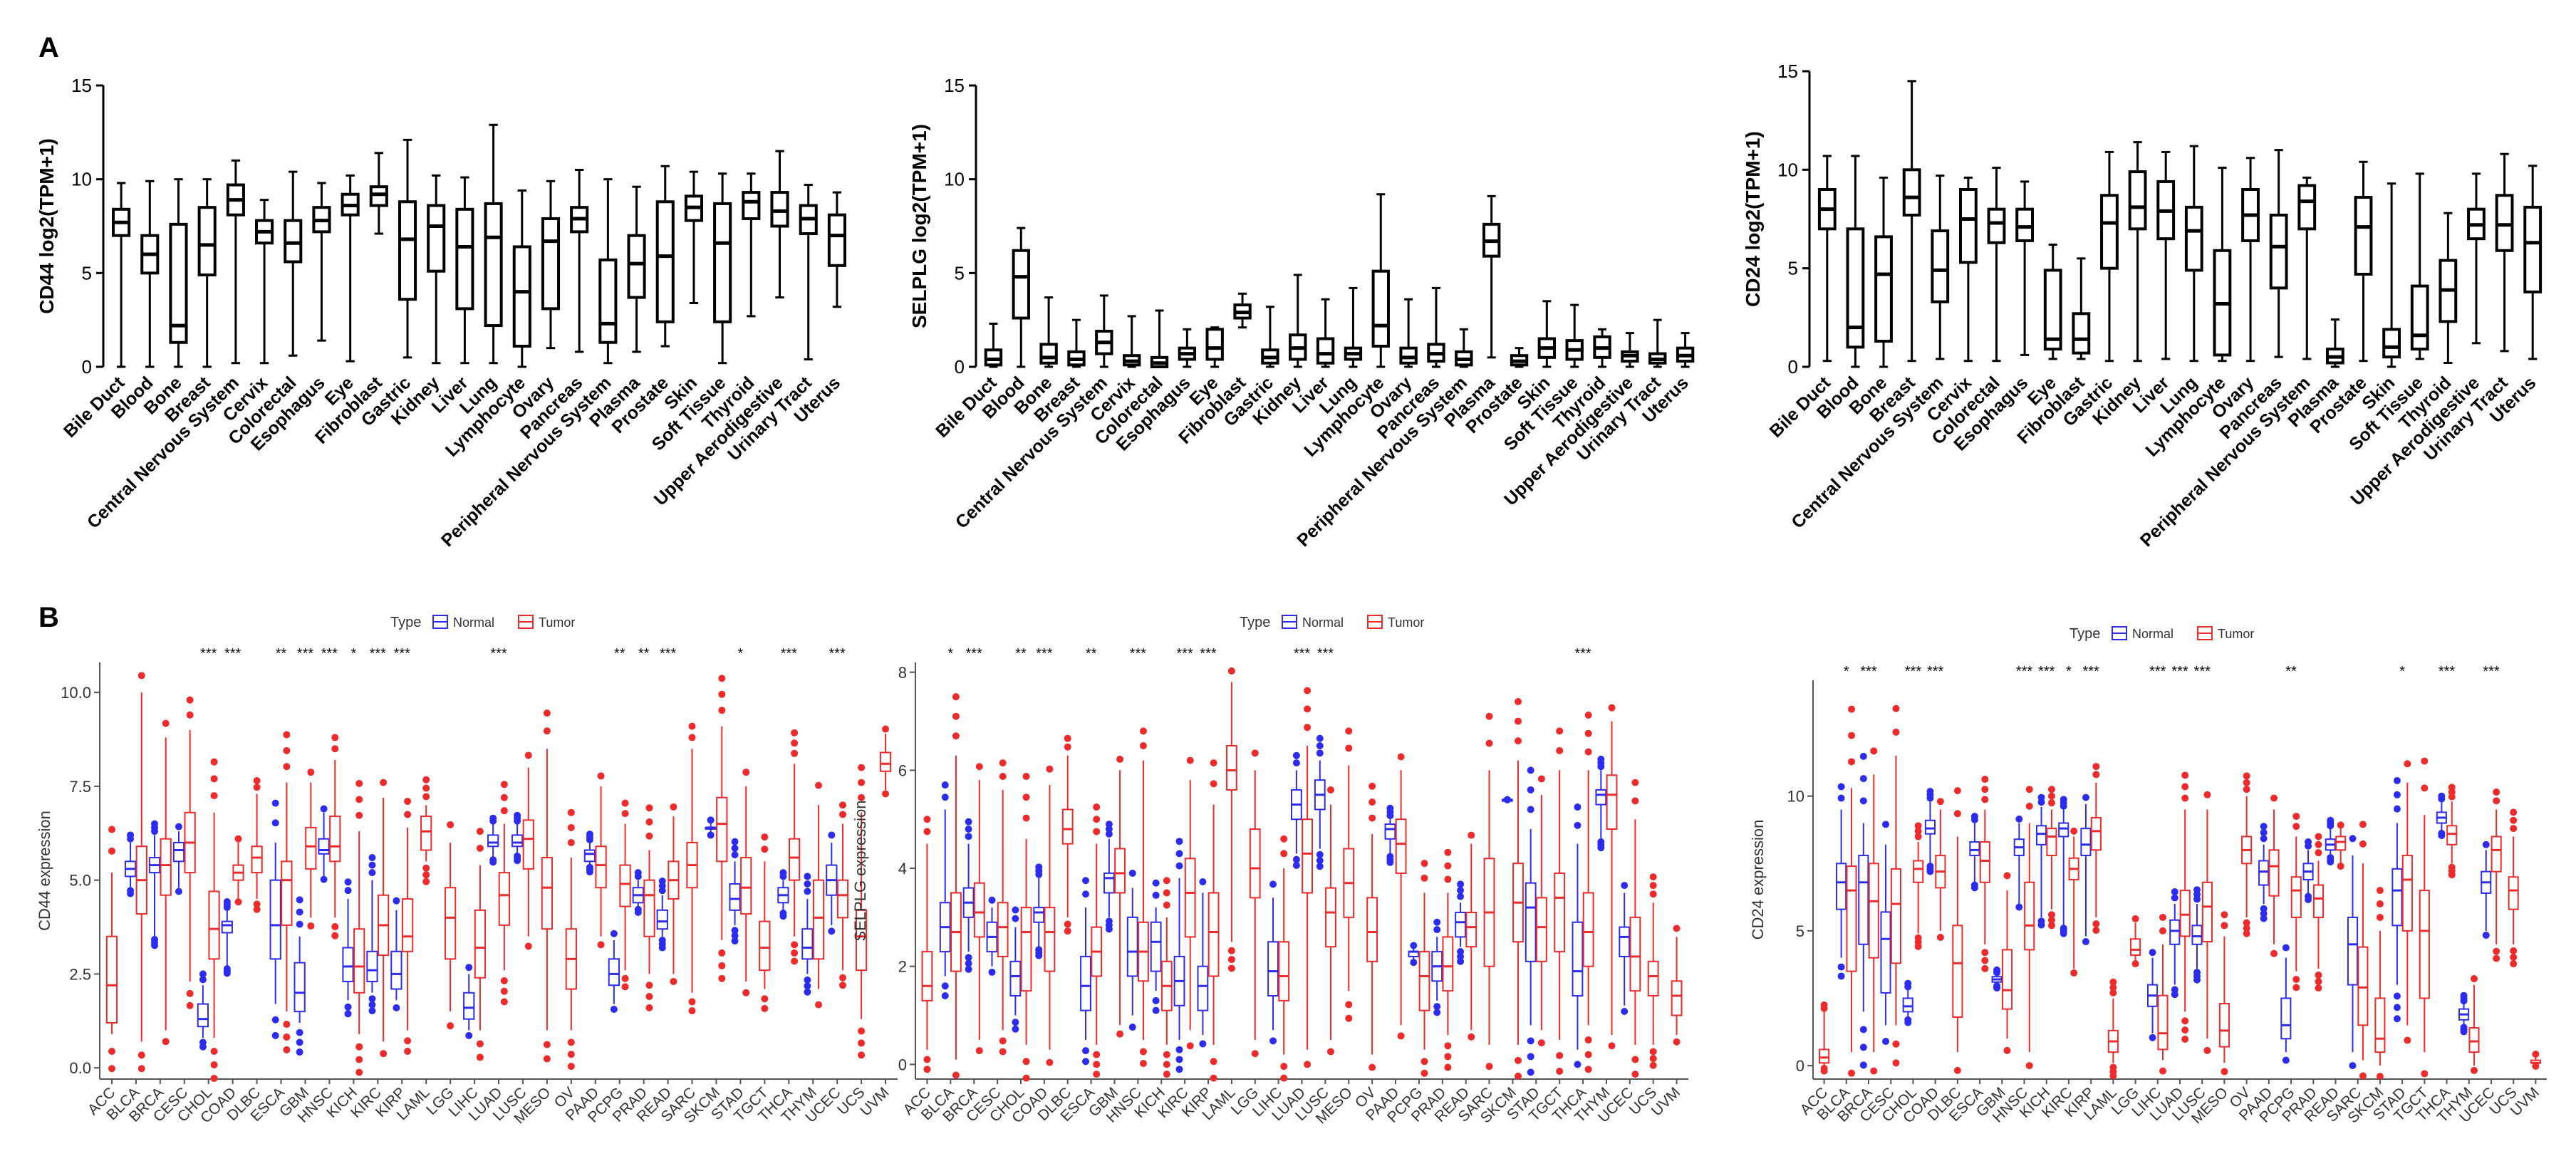 The image size is (2576, 1166). I want to click on tumor-box-lgg, so click(1255, 904).